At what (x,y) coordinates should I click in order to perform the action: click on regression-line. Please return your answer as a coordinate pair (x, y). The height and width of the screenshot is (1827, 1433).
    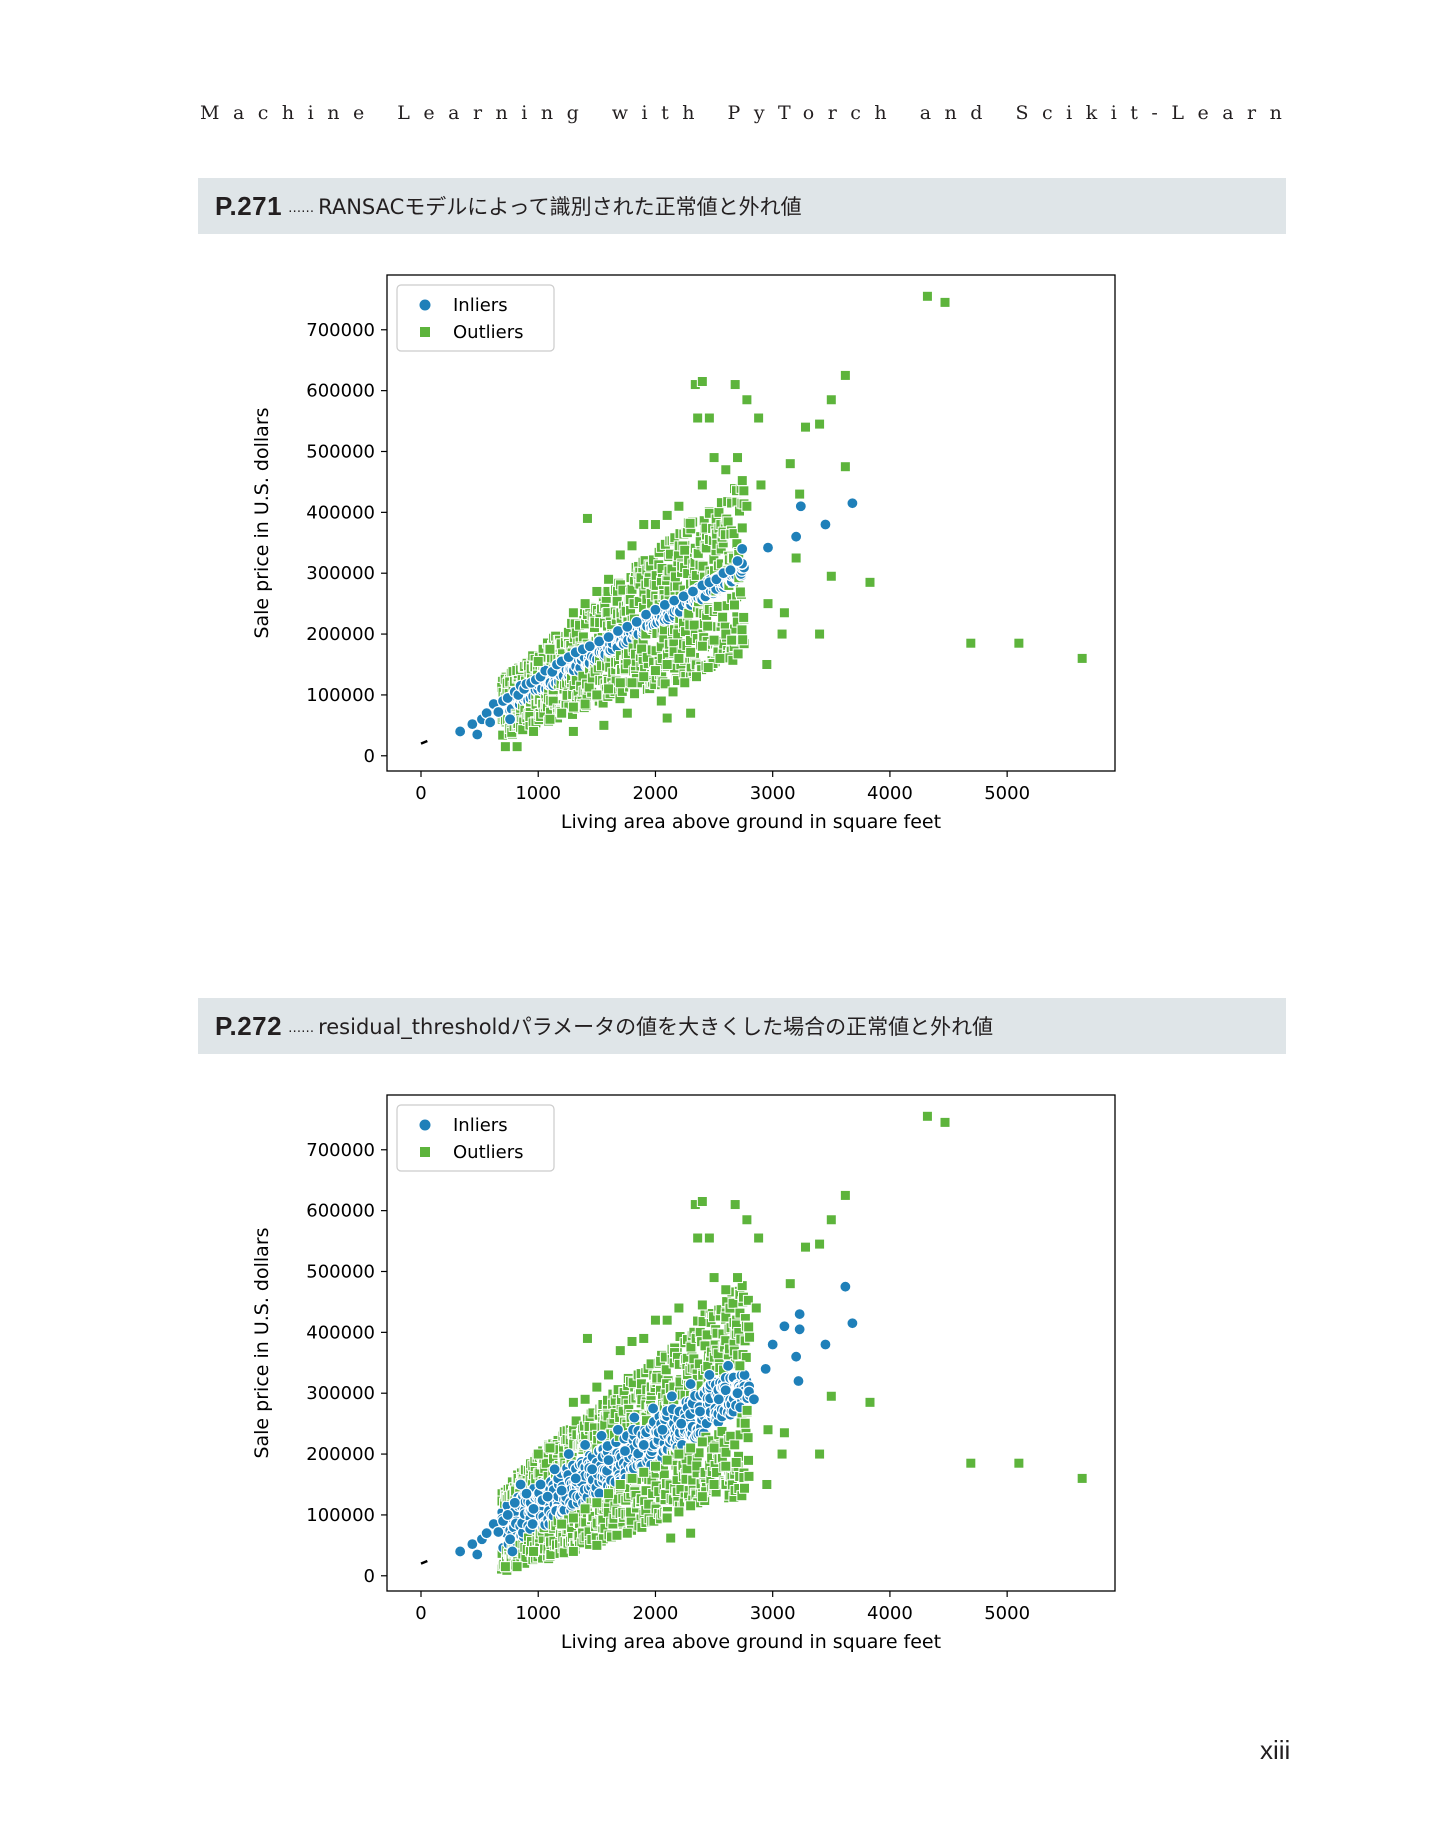
    Looking at the image, I should click on (424, 1562).